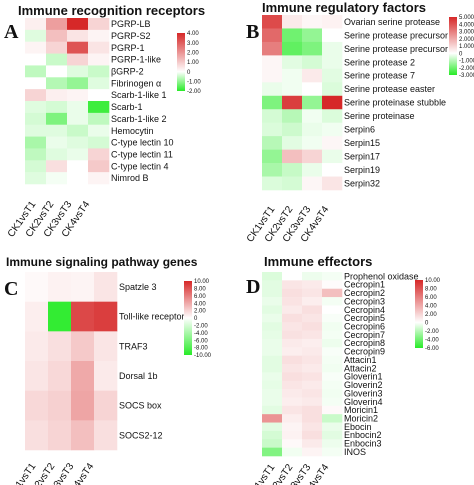 This screenshot has height=485, width=474. Describe the element at coordinates (358, 427) in the screenshot. I see `row-label: Ebocin` at that location.